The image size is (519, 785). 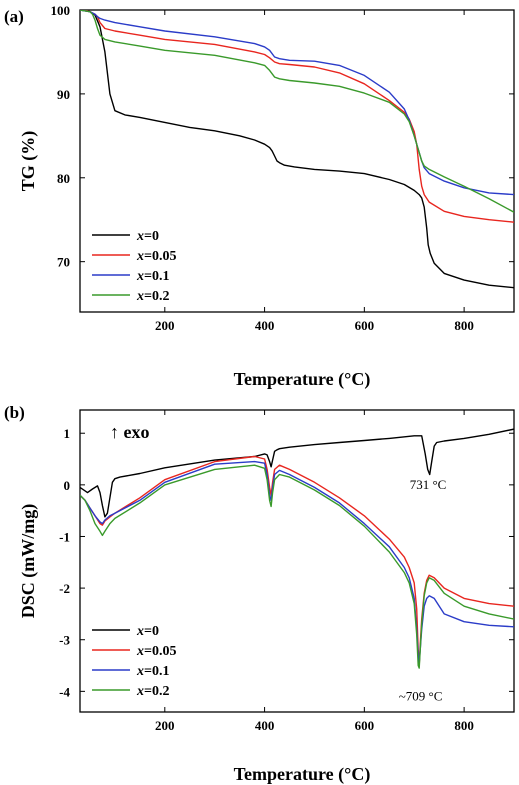 I want to click on panel-letter: (b), so click(x=14, y=412).